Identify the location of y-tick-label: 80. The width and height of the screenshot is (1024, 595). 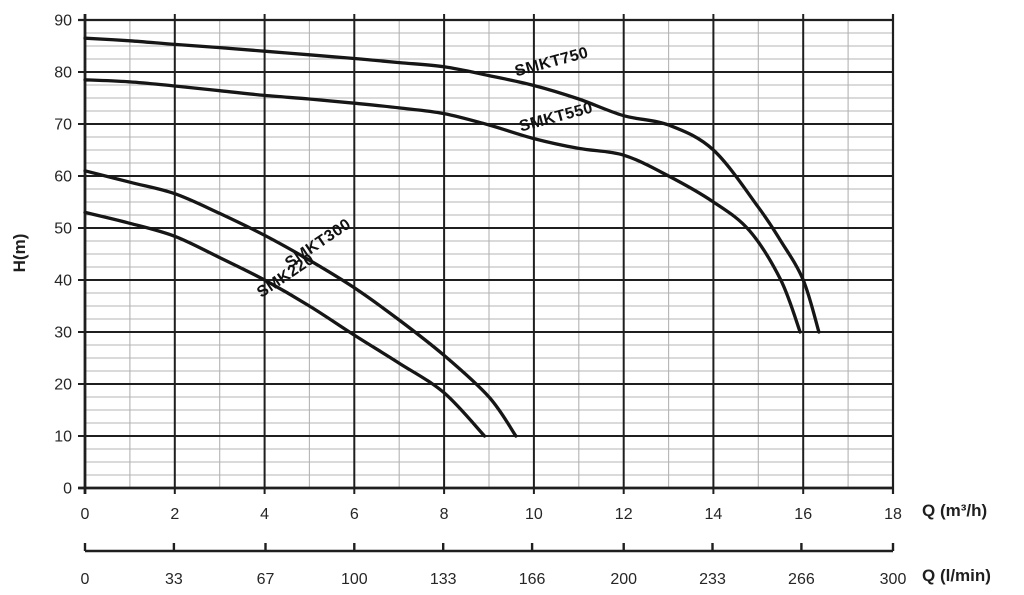
(63, 73).